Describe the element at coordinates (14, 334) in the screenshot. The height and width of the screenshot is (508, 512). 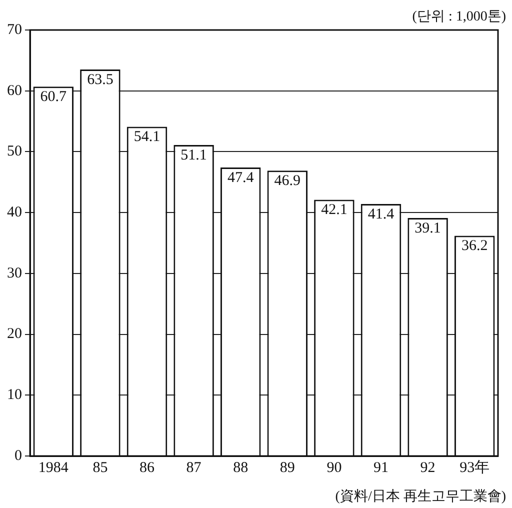
I see `y-tick-label: 20` at that location.